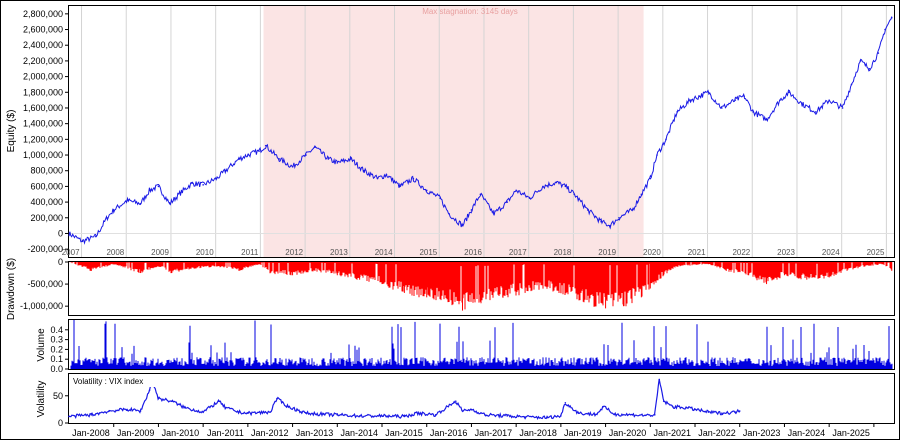 The height and width of the screenshot is (440, 900). Describe the element at coordinates (41, 345) in the screenshot. I see `volume-ylabel: Volume` at that location.